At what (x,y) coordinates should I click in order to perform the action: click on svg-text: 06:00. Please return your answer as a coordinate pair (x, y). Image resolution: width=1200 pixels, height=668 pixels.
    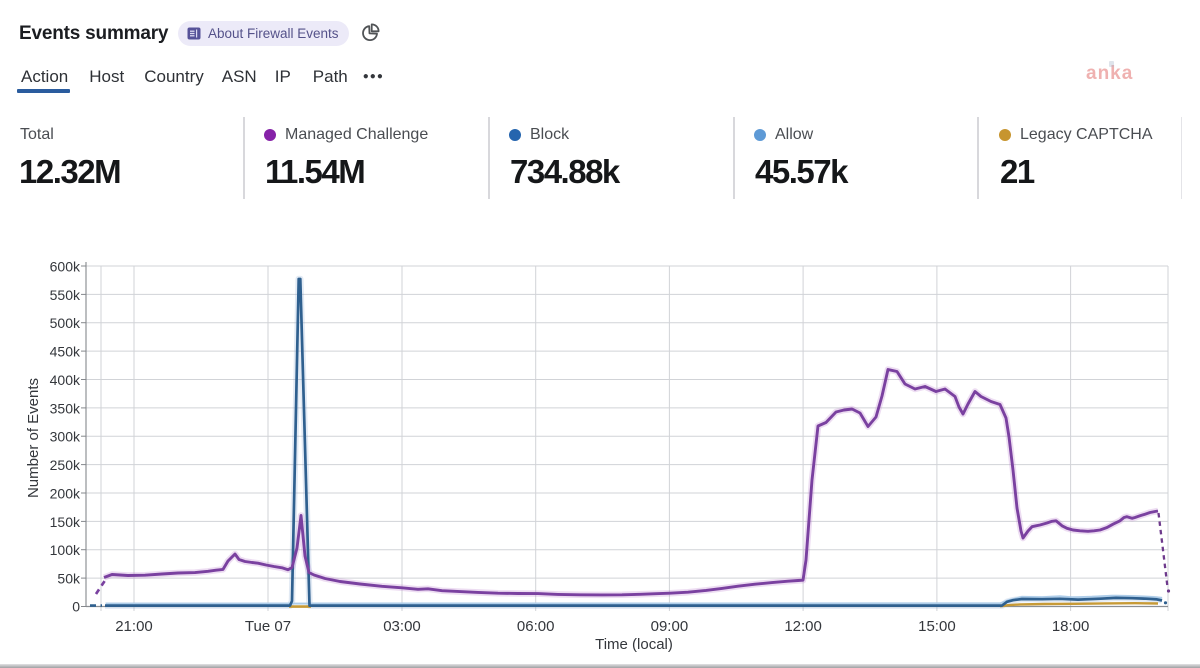
    Looking at the image, I should click on (536, 626).